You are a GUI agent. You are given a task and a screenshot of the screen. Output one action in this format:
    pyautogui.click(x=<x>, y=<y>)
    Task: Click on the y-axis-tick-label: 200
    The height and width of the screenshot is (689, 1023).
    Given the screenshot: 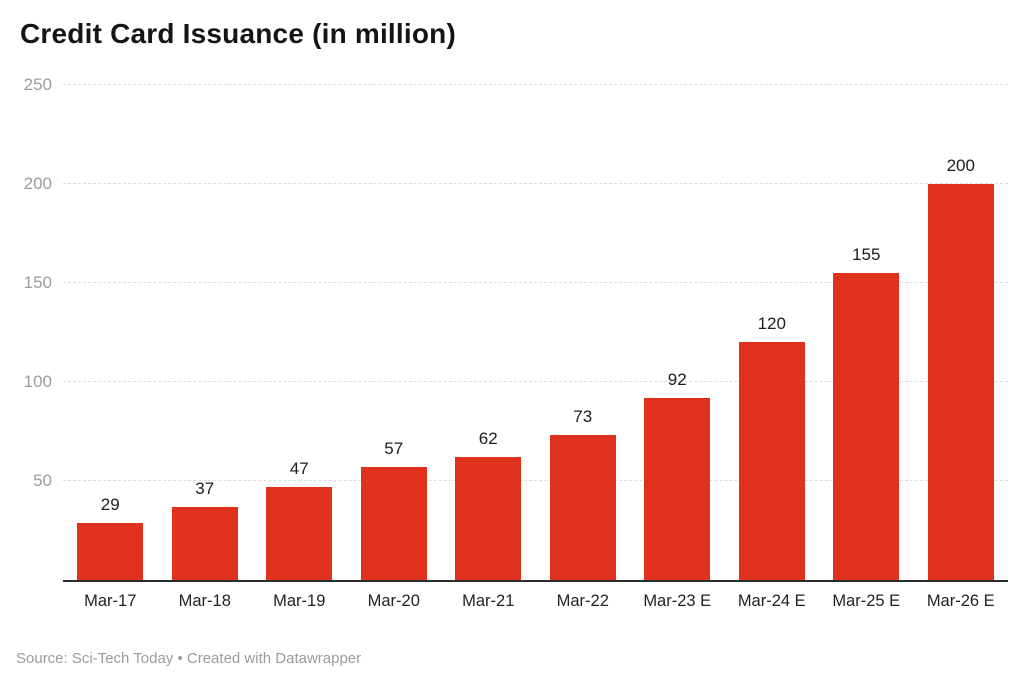 What is the action you would take?
    pyautogui.click(x=37, y=183)
    